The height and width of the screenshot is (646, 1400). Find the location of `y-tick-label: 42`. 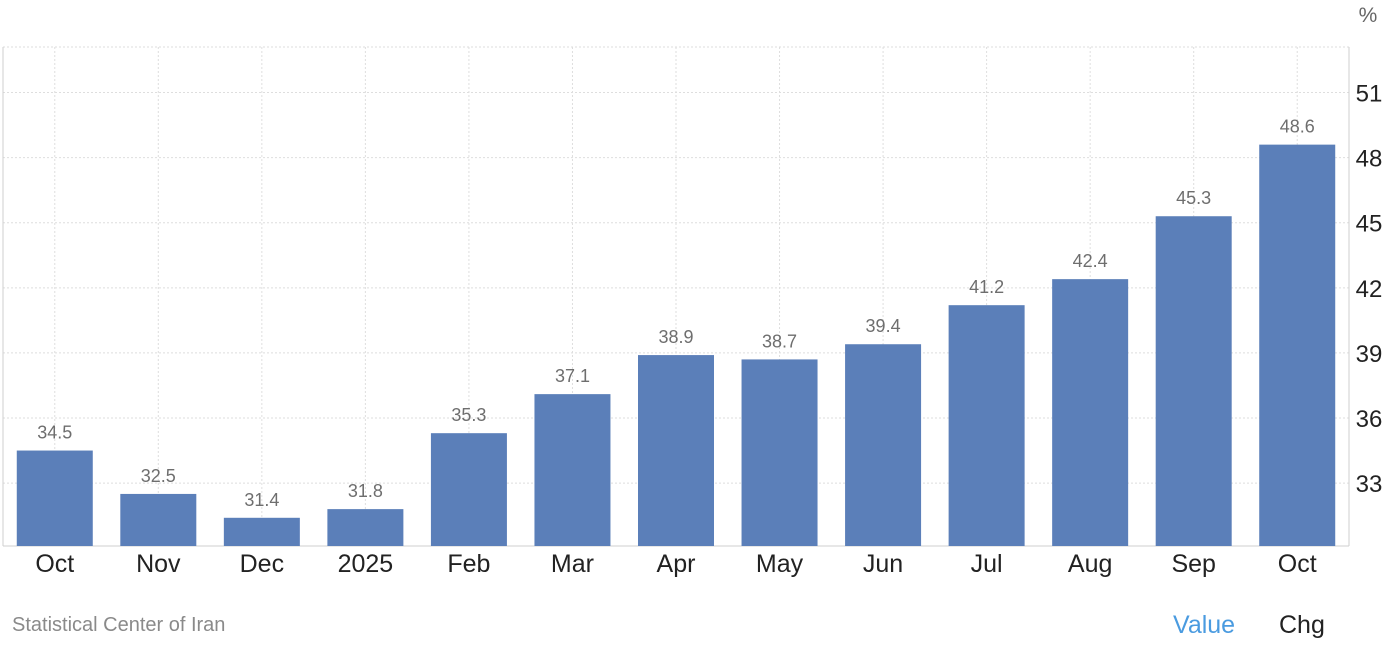

y-tick-label: 42 is located at coordinates (1369, 289).